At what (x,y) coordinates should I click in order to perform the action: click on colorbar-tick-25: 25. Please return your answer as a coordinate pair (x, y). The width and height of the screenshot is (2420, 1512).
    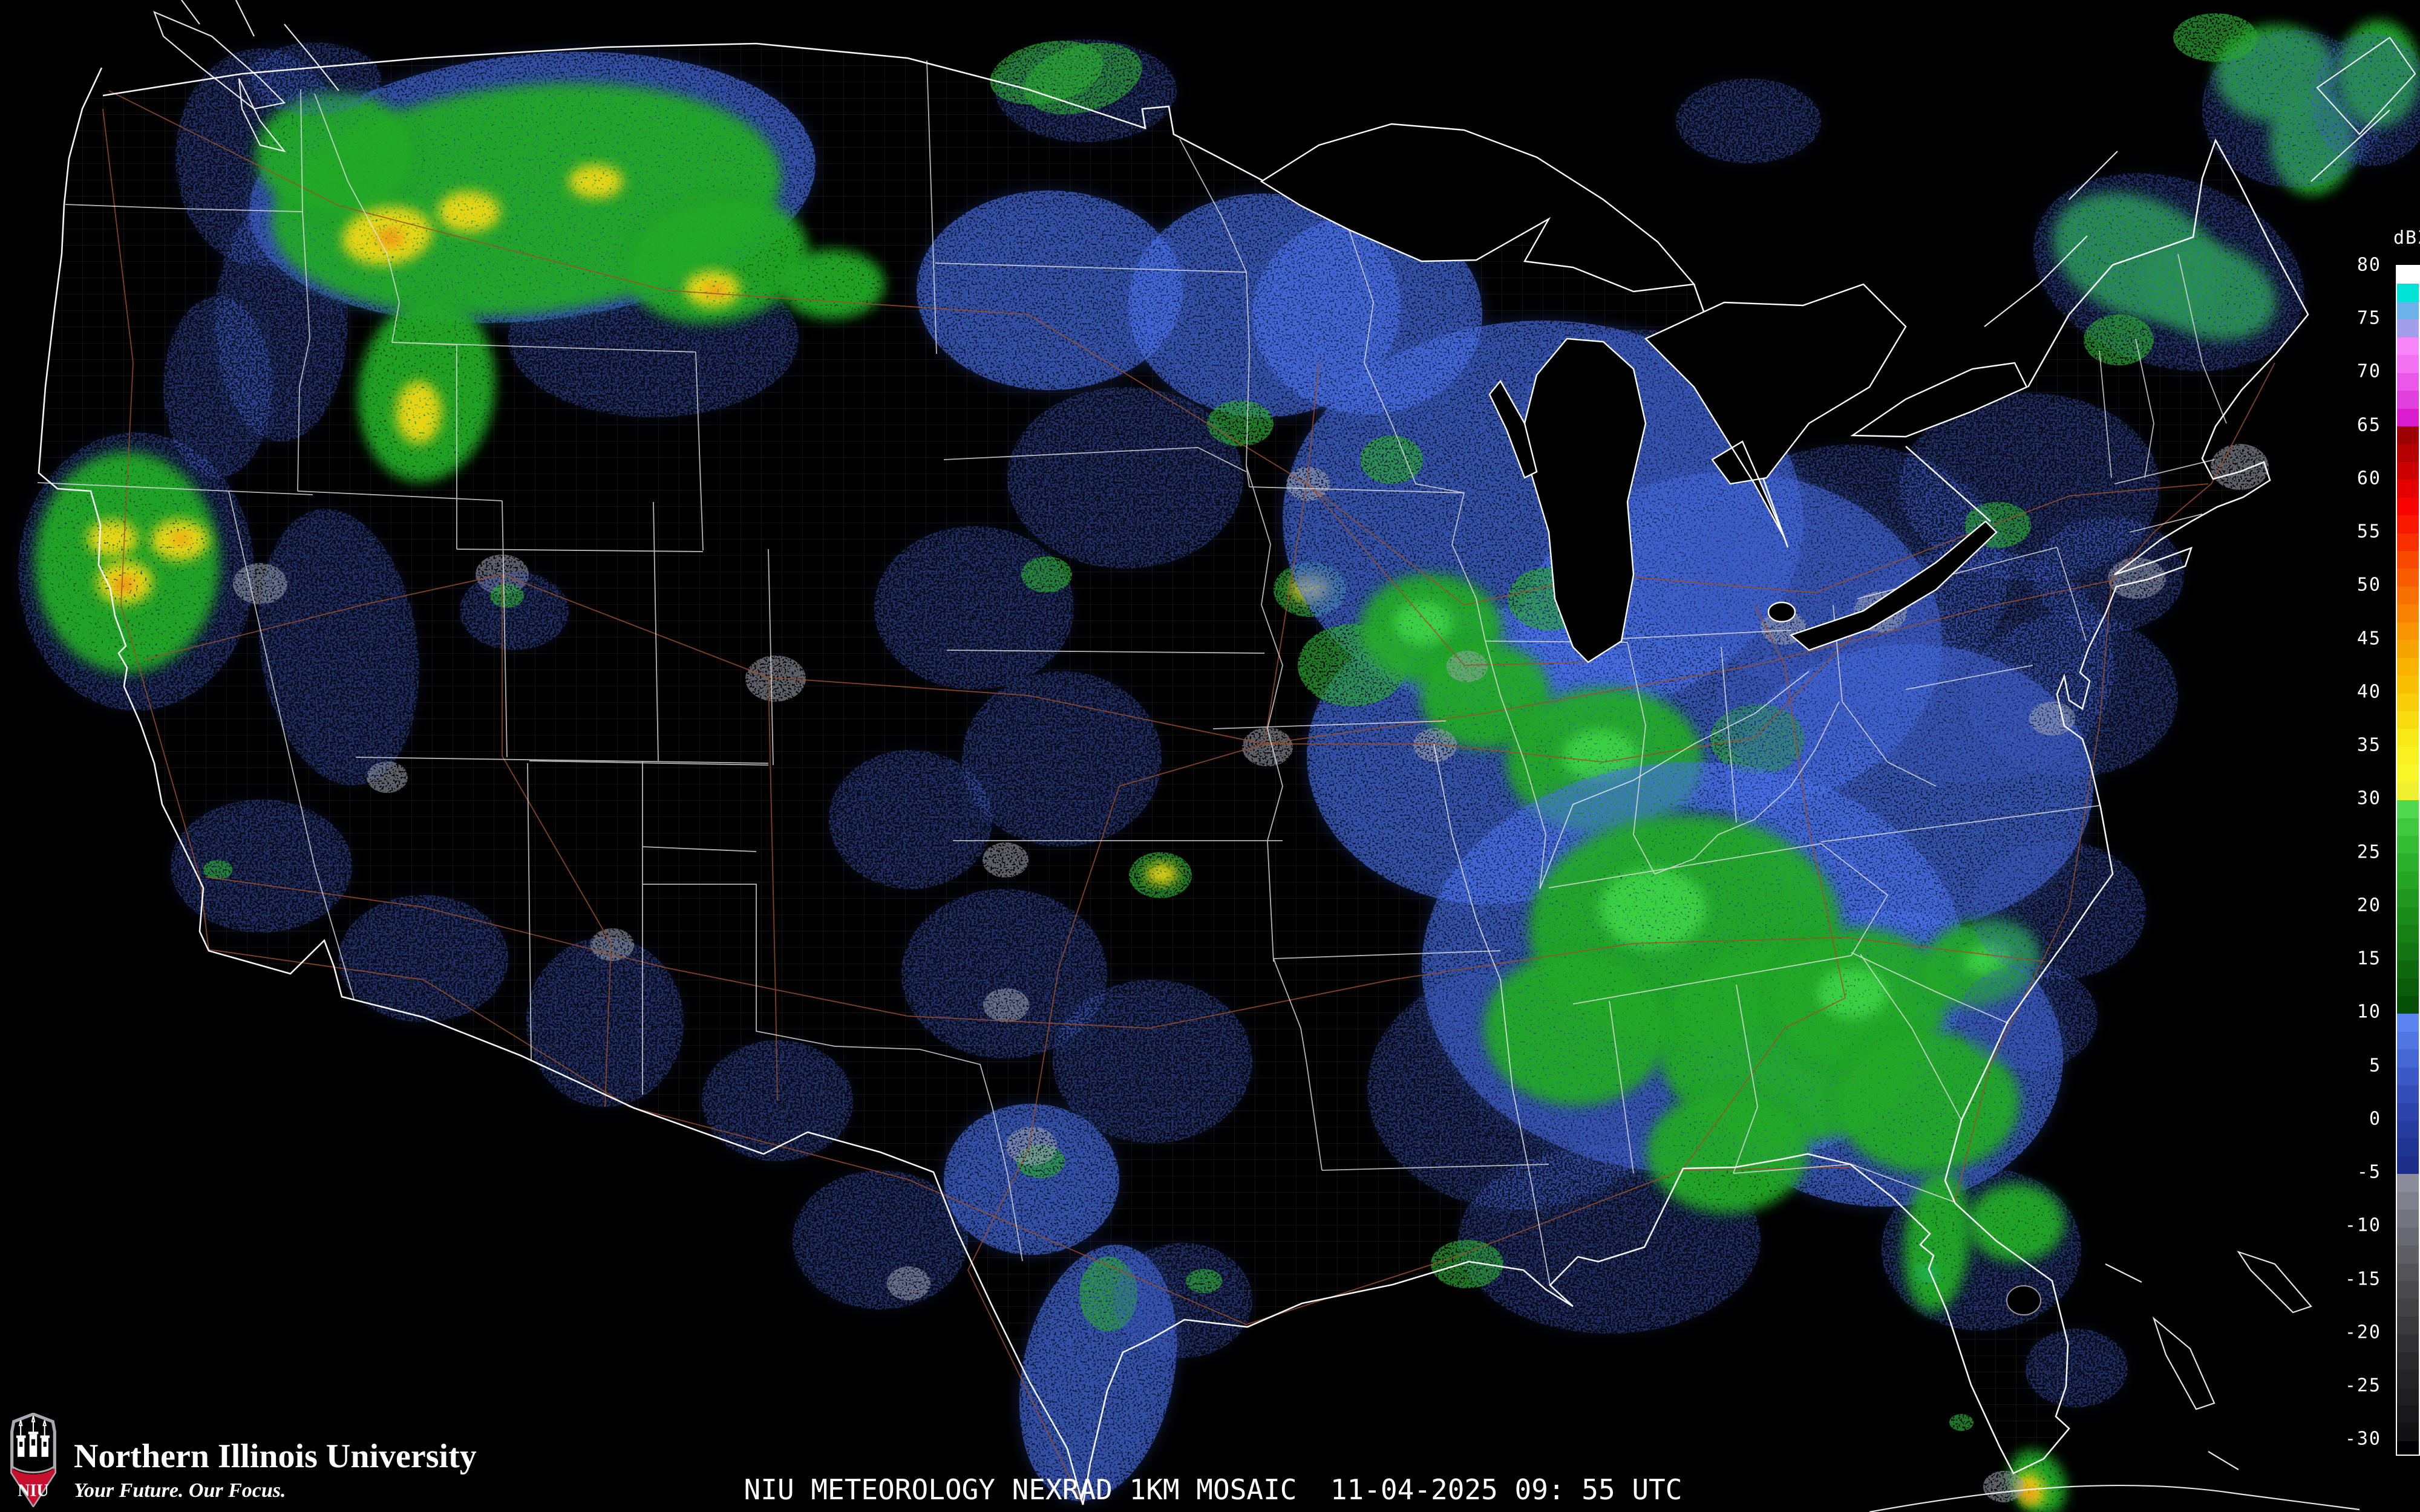
    Looking at the image, I should click on (2368, 852).